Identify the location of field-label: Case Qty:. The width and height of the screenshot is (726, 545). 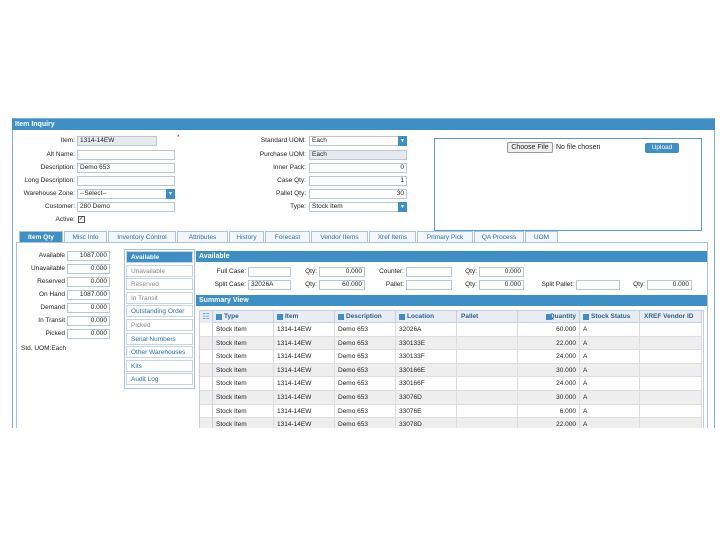
(291, 180).